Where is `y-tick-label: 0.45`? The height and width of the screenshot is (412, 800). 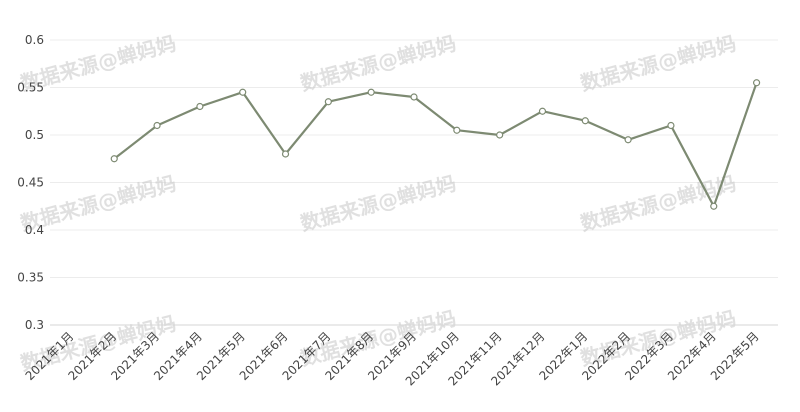 y-tick-label: 0.45 is located at coordinates (30, 183).